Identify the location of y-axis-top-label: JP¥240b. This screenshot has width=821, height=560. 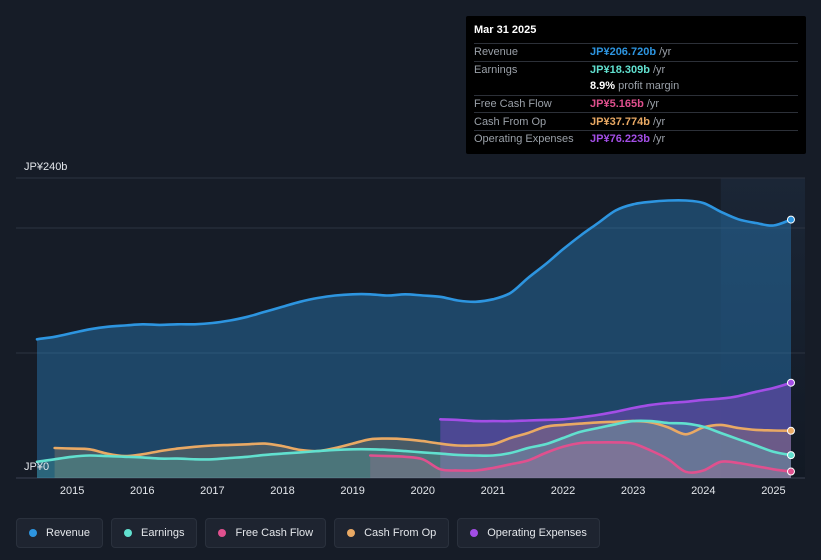
(45, 167).